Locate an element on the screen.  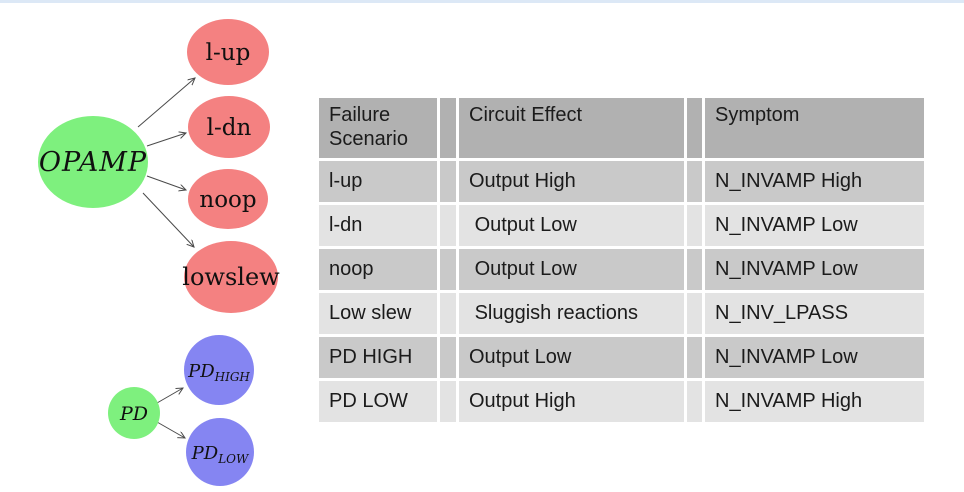
edge-opamp-noop is located at coordinates (166, 182).